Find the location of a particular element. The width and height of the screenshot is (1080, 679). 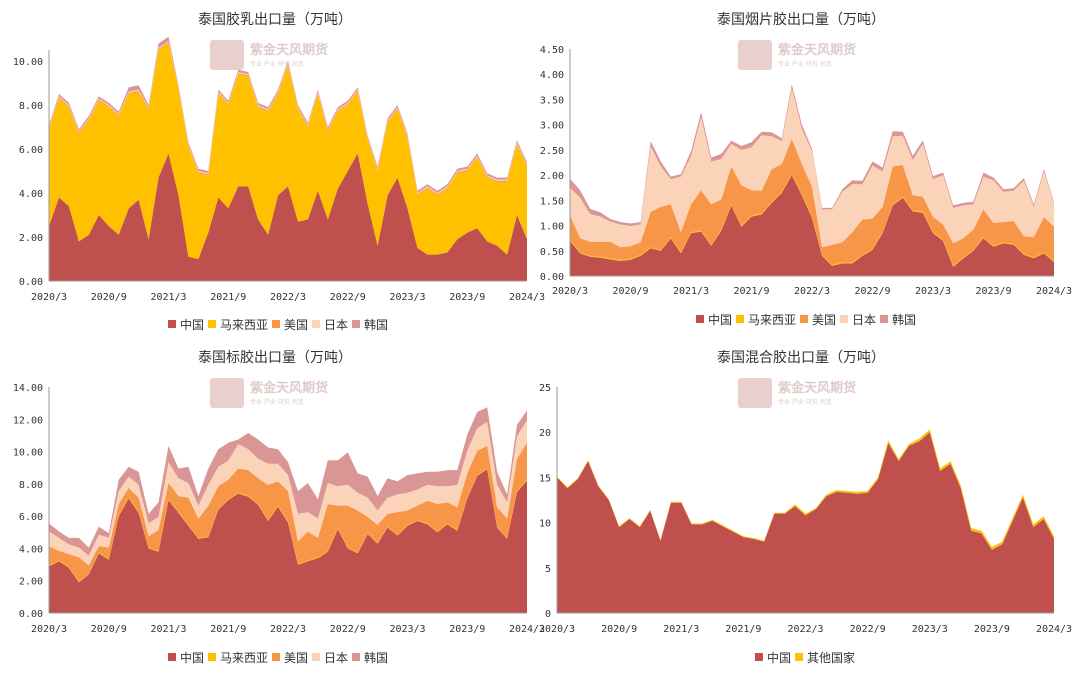

y-tick-label: 1.00 is located at coordinates (552, 227).